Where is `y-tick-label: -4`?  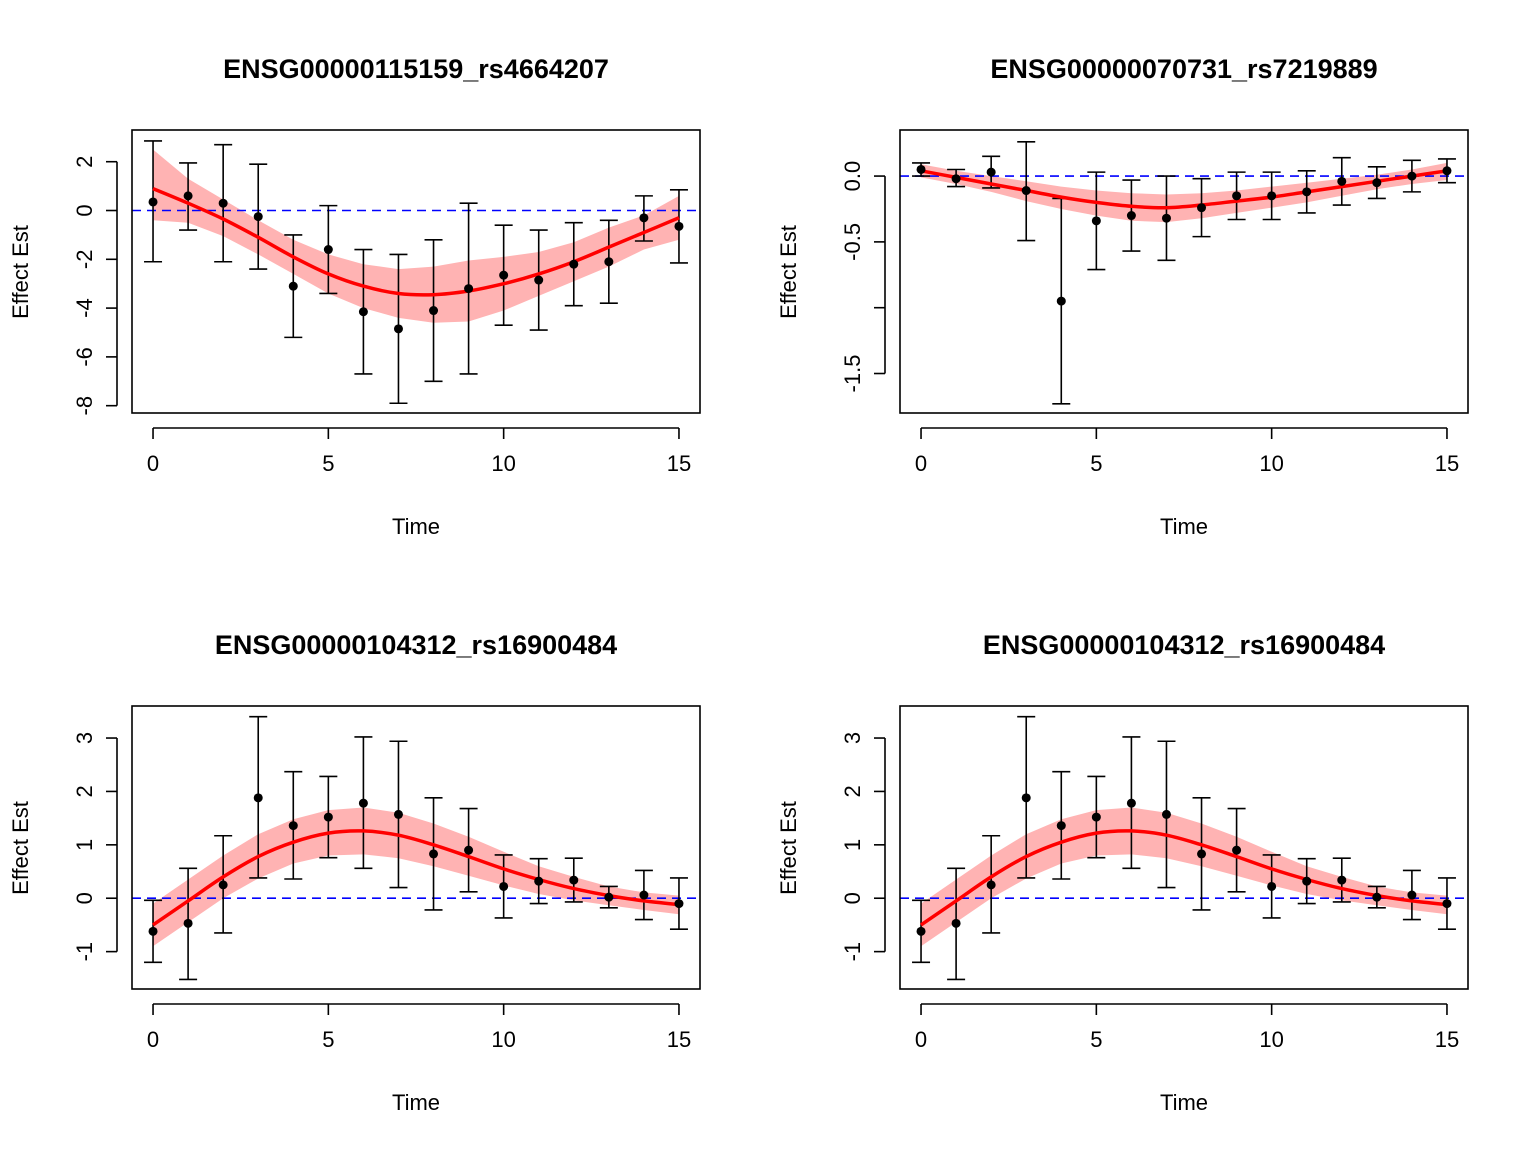
y-tick-label: -4 is located at coordinates (84, 308).